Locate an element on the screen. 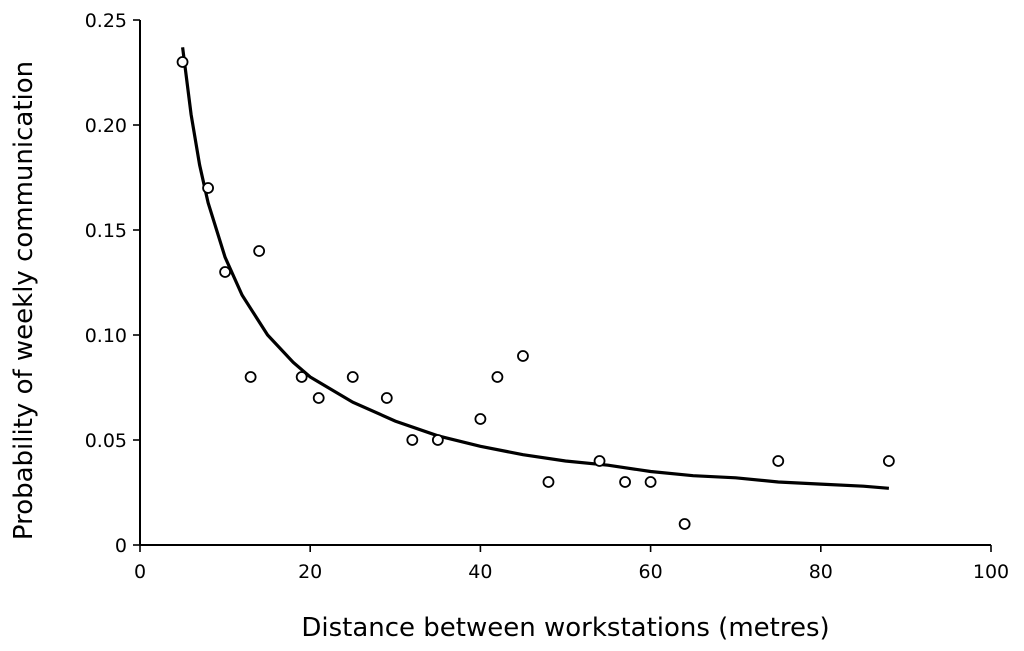 The image size is (1024, 651). y-tick-label: 0.05 is located at coordinates (106, 441).